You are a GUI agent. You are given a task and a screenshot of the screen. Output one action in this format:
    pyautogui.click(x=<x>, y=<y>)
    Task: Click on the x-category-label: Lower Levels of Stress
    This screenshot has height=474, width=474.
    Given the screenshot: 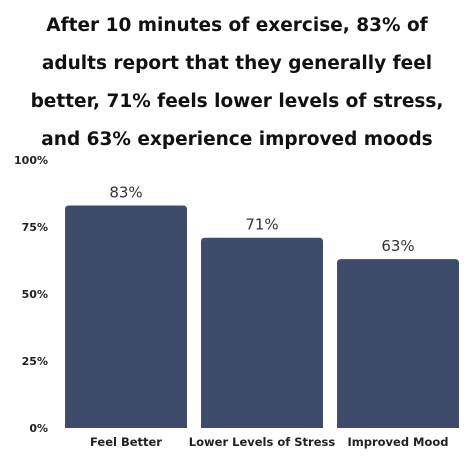 What is the action you would take?
    pyautogui.click(x=262, y=442)
    